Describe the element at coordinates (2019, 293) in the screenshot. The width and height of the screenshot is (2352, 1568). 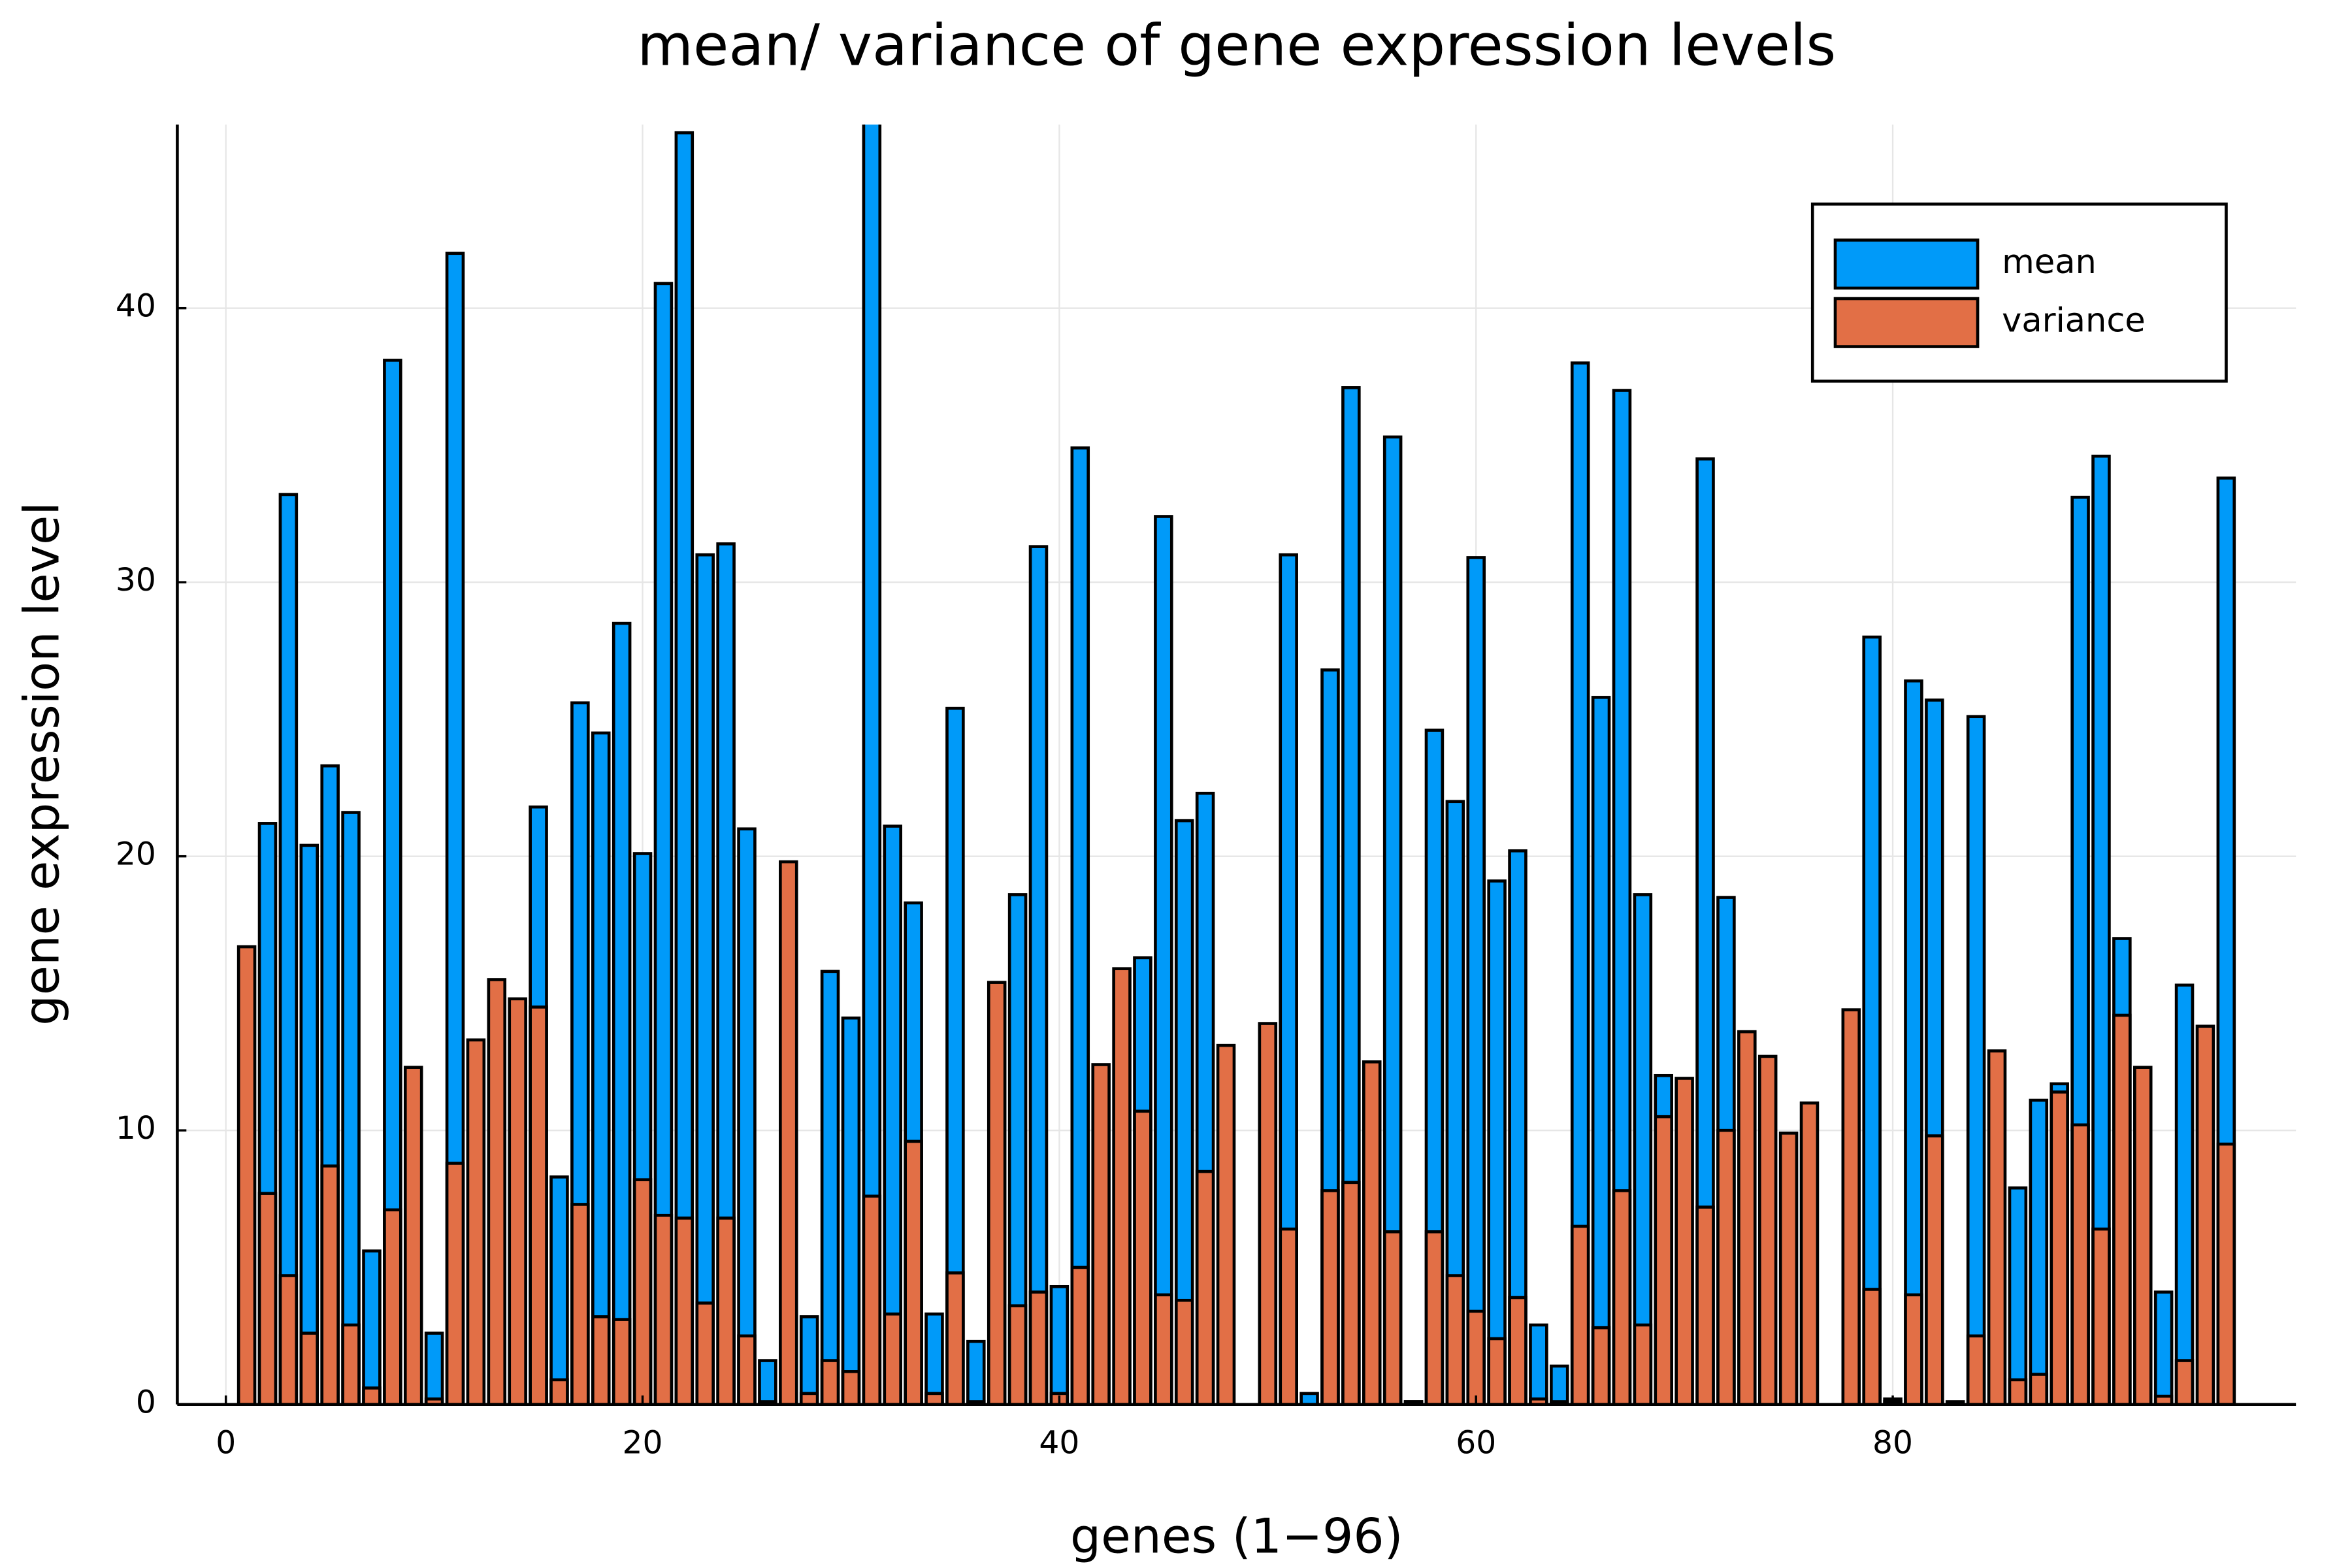
I see `legend-box` at that location.